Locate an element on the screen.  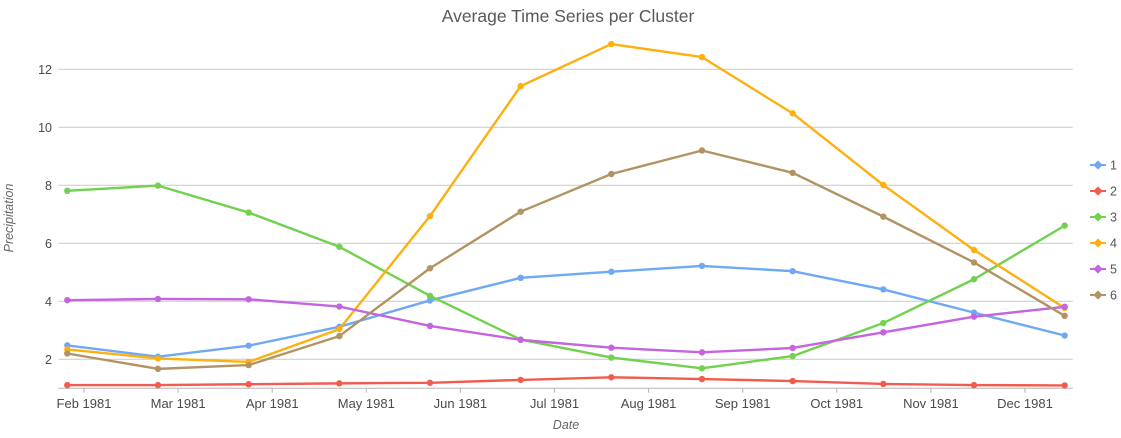
y-tick-label-12: 12 is located at coordinates (45, 70).